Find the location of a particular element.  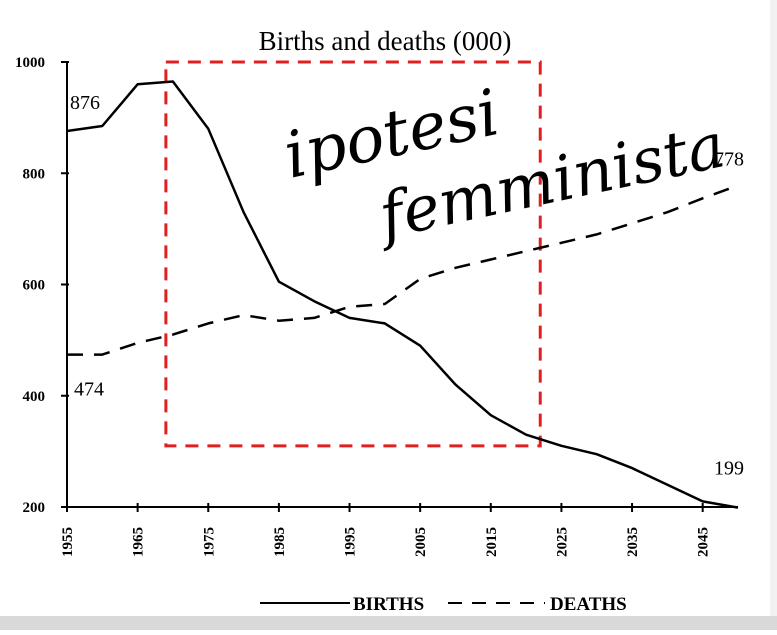

y-tick-label: 800 is located at coordinates (34, 174).